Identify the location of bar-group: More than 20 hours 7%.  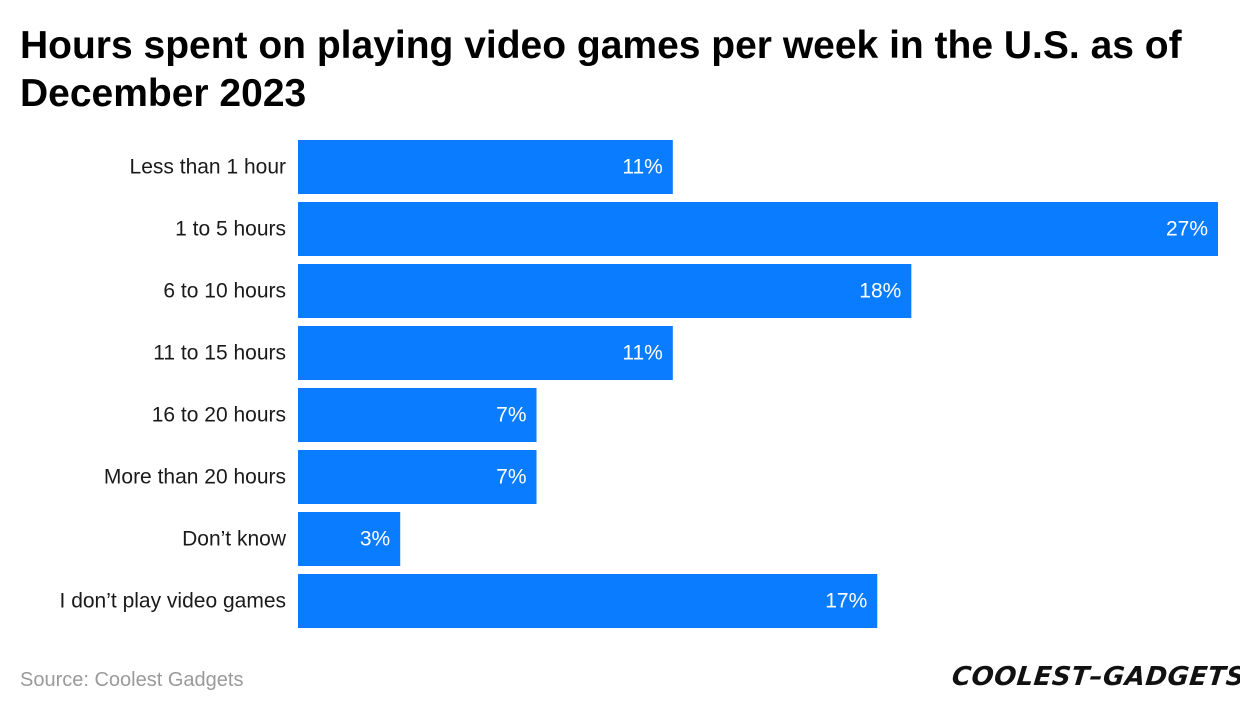
(320, 477).